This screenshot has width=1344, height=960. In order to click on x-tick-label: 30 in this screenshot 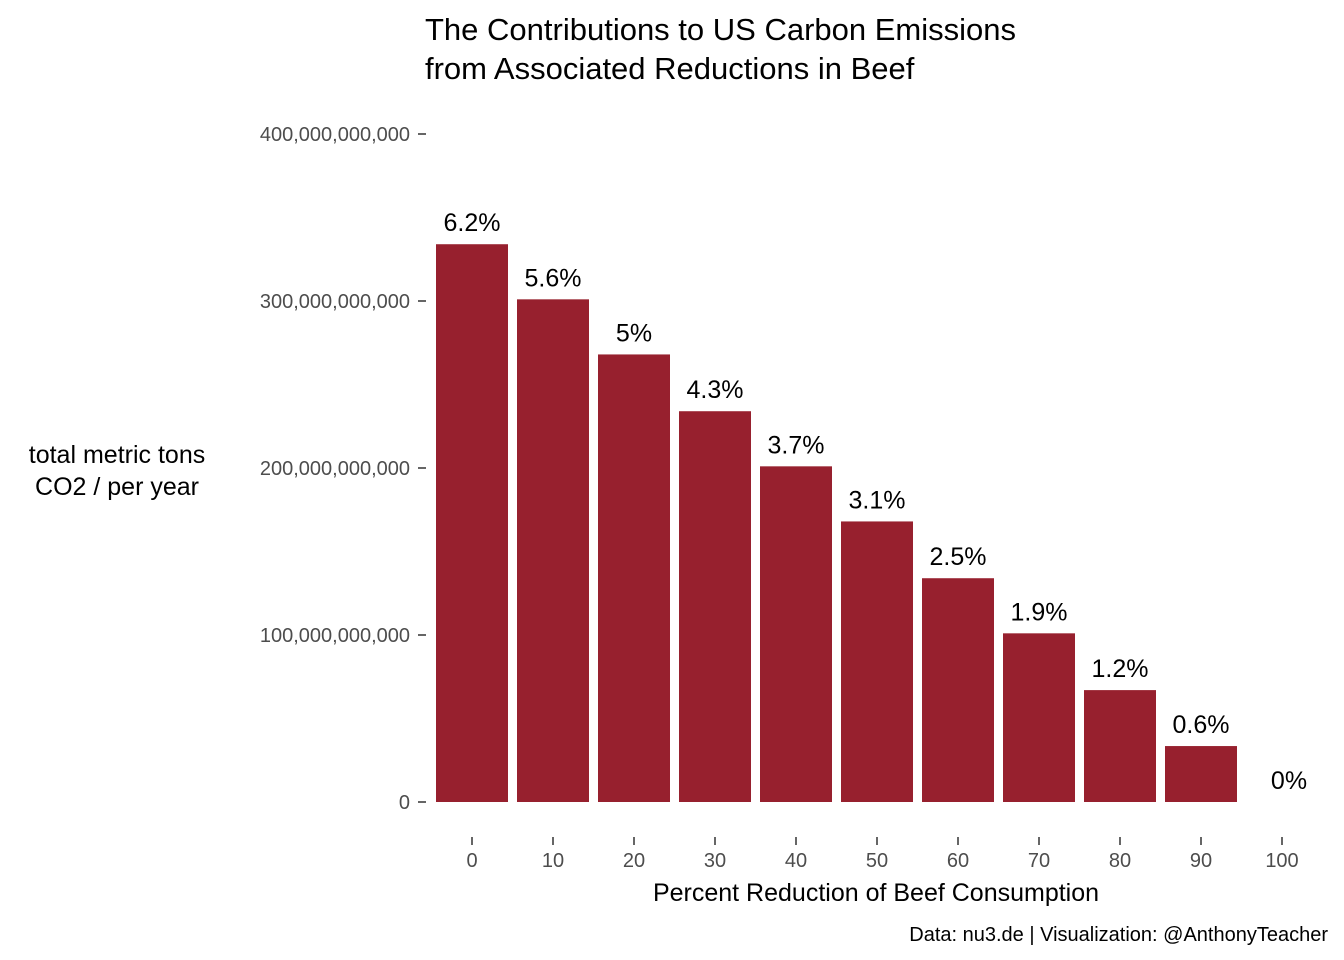, I will do `click(715, 861)`.